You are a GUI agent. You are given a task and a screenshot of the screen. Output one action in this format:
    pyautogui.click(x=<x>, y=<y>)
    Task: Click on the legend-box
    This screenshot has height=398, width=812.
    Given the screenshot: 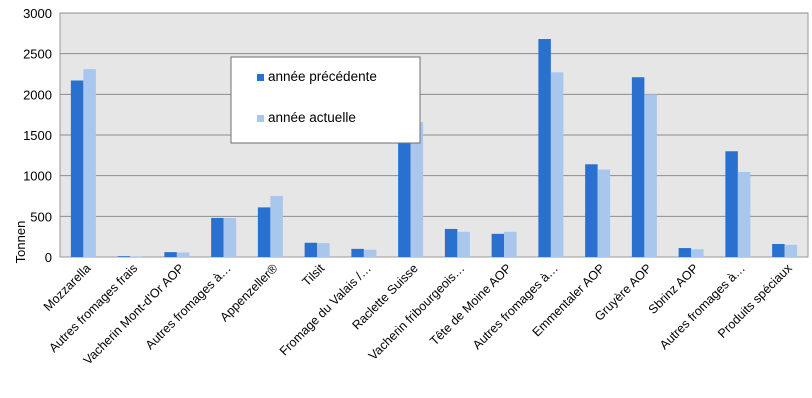 What is the action you would take?
    pyautogui.click(x=325, y=100)
    